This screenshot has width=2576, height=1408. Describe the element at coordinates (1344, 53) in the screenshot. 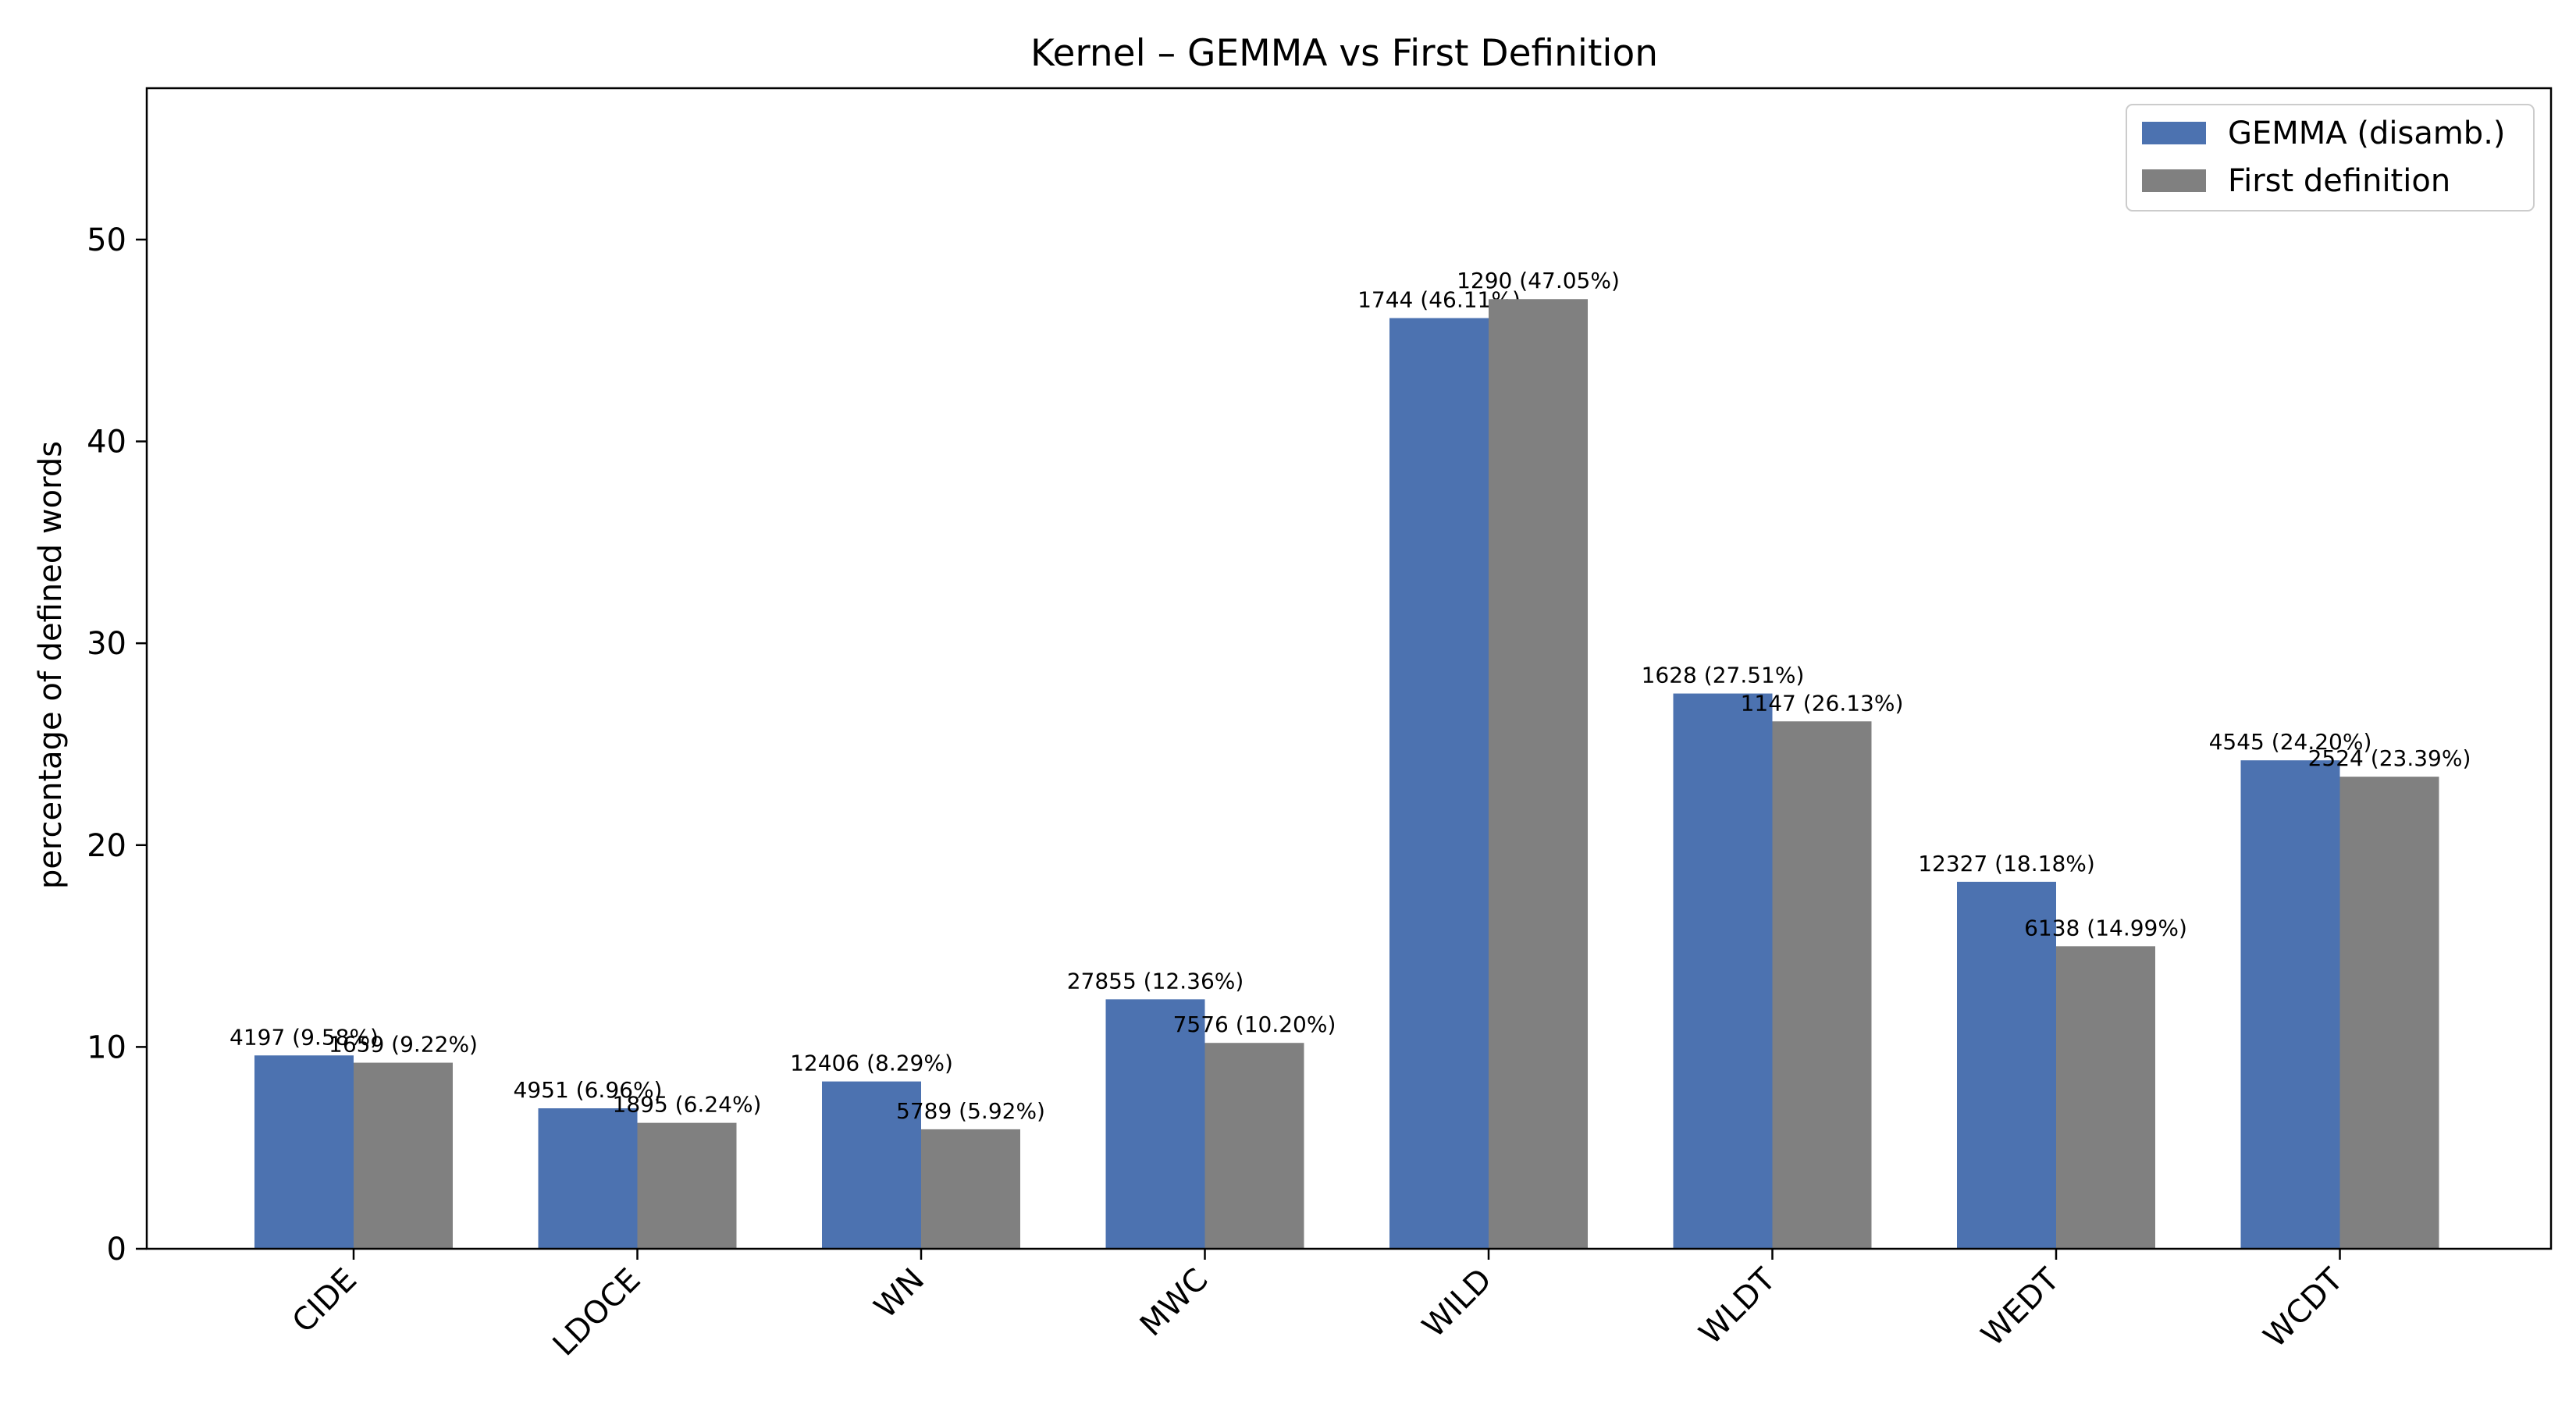

I see `chart-title: Kernel – GEMMA vs First Definition` at that location.